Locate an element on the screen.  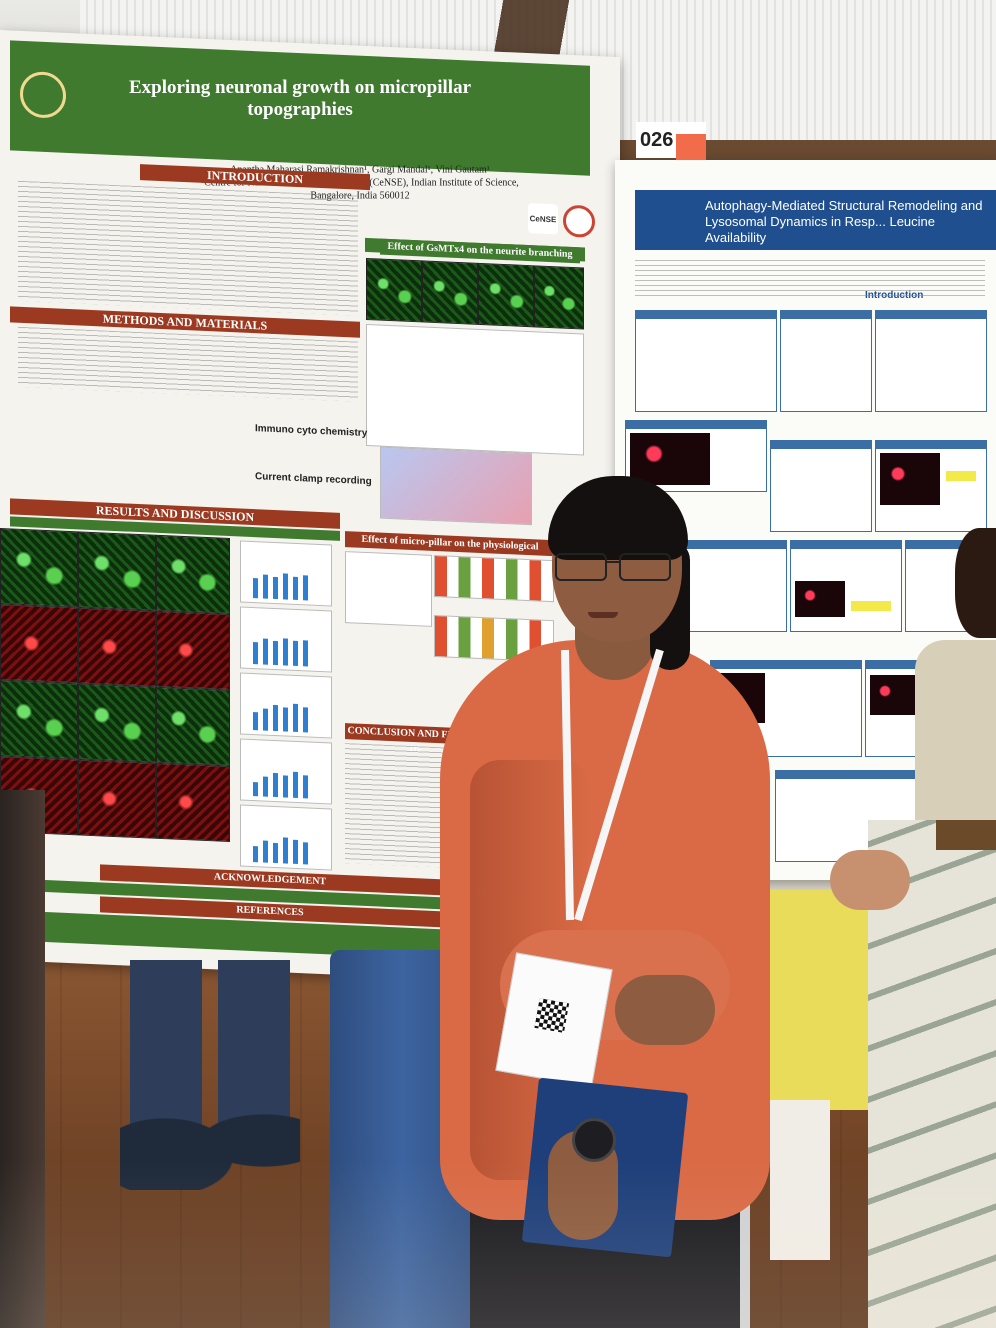
label-current-clamp: Current clamp recording is located at coordinates (313, 479).